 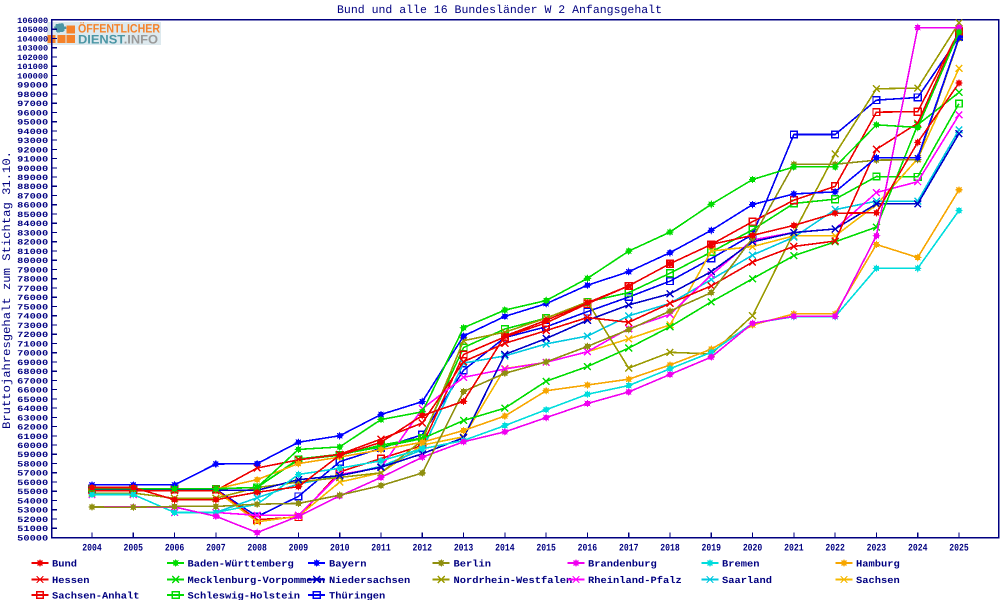 What do you see at coordinates (588, 549) in the screenshot?
I see `svg-text: 2016` at bounding box center [588, 549].